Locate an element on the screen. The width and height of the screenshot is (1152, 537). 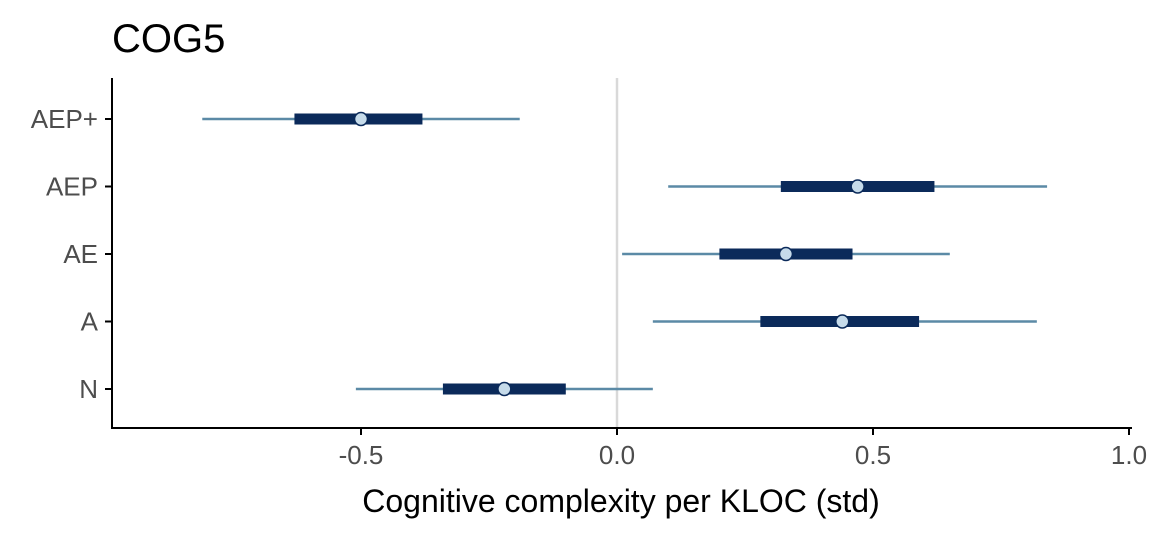
x-tick-label: 0.5 is located at coordinates (873, 455).